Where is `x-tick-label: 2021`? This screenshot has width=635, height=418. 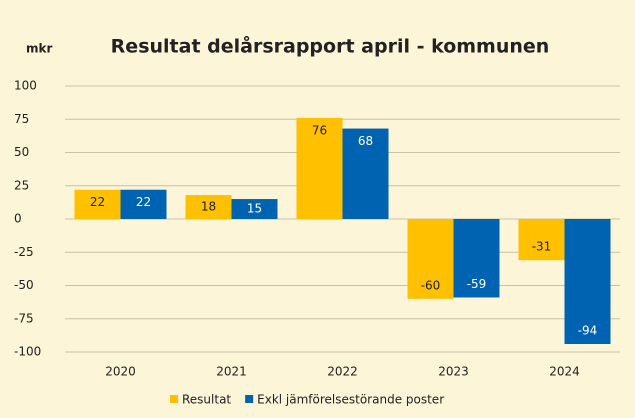 x-tick-label: 2021 is located at coordinates (231, 372).